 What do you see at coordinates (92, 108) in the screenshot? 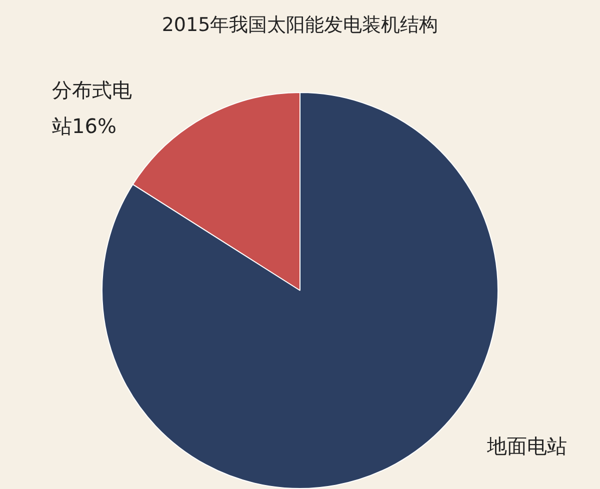
I see `slice-label: 分布式电站16%` at bounding box center [92, 108].